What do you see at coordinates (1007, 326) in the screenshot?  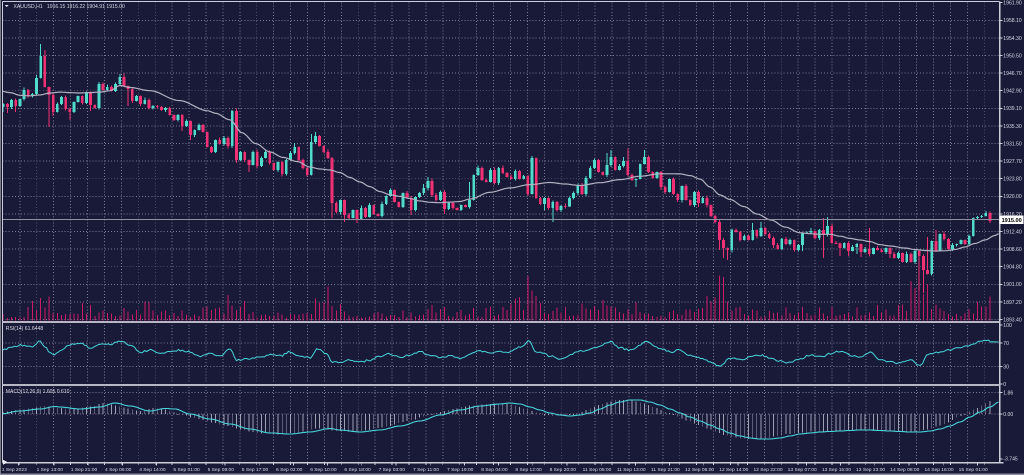 I see `svg-text: 100` at bounding box center [1007, 326].